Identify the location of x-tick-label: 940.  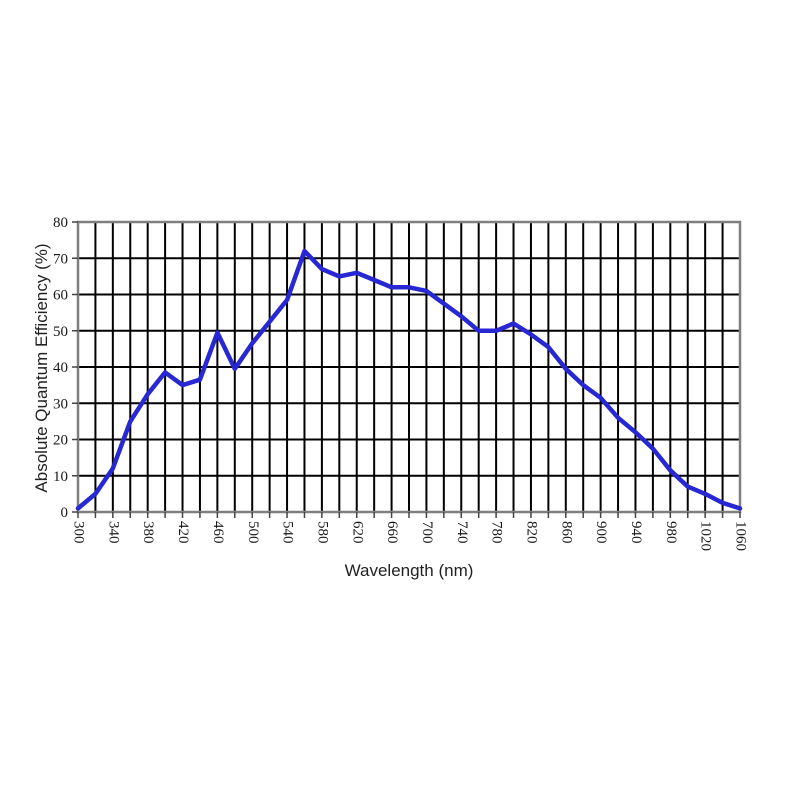
(636, 532).